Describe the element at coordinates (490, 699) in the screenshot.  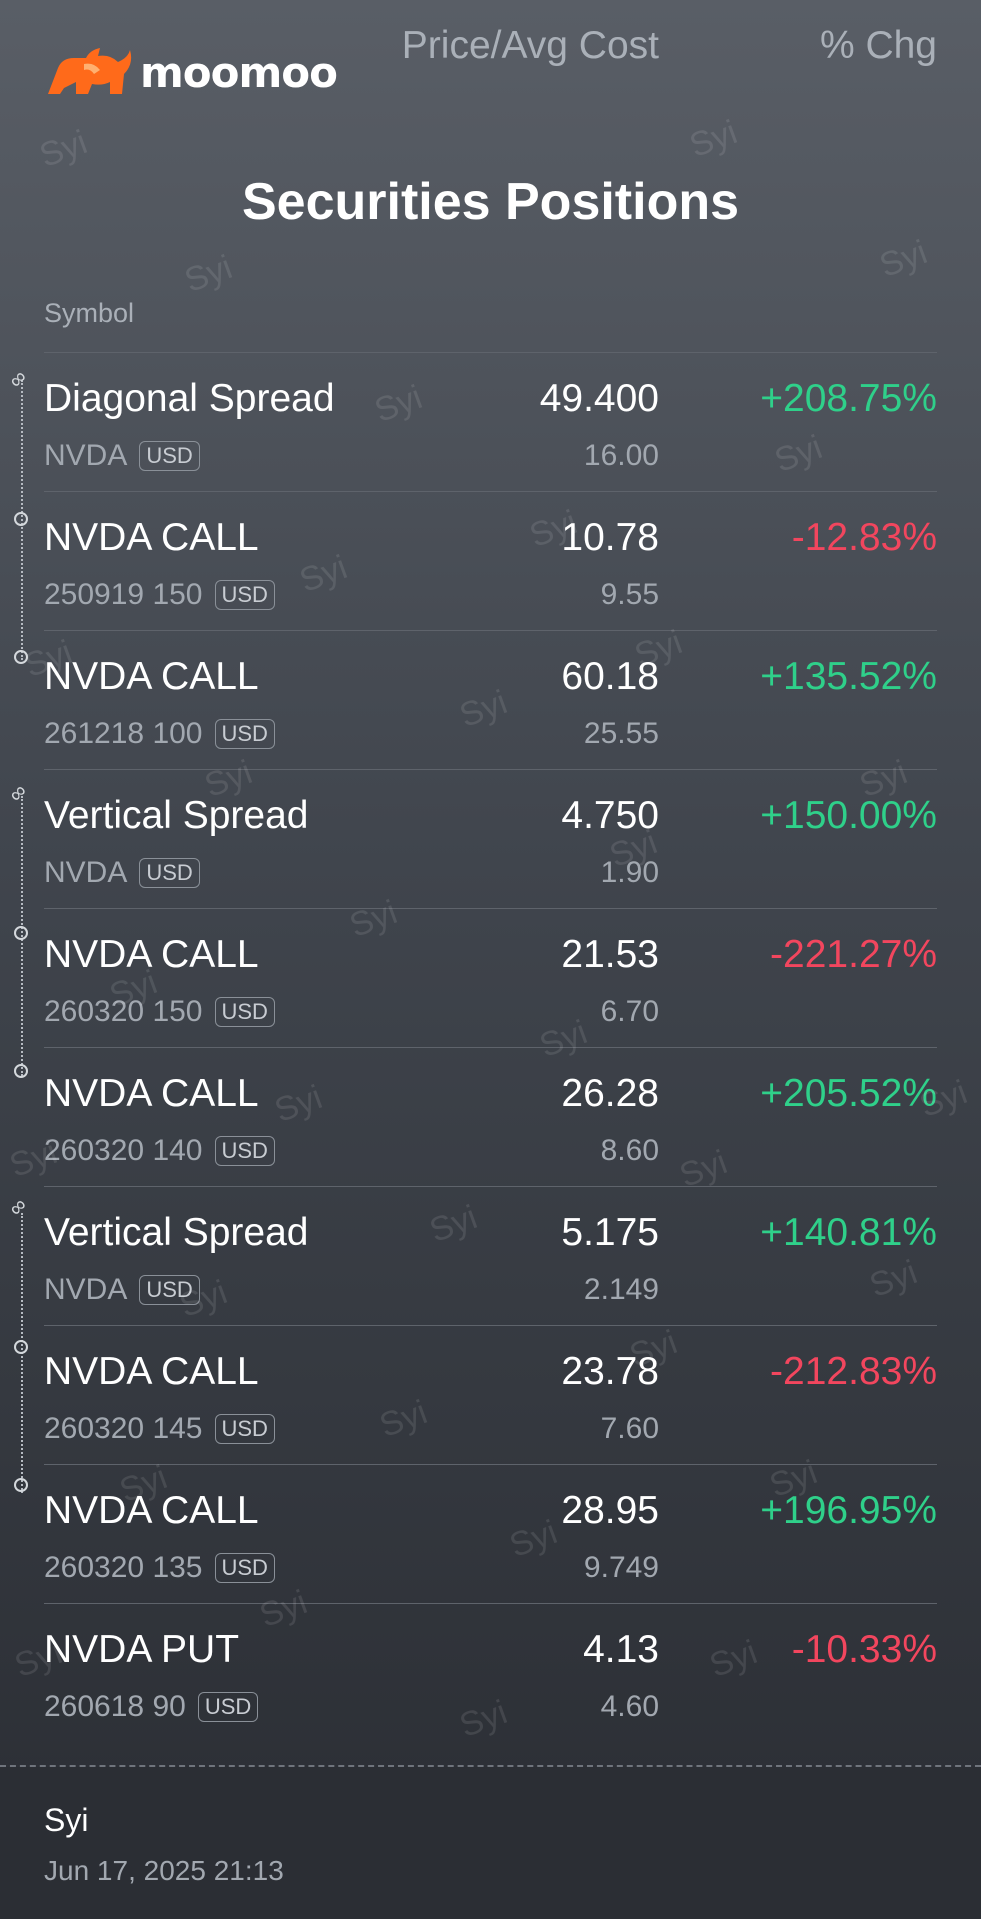
I see `position-row: NVDA CALL 261218 100 USD 60.18 25.55 +135.52%` at that location.